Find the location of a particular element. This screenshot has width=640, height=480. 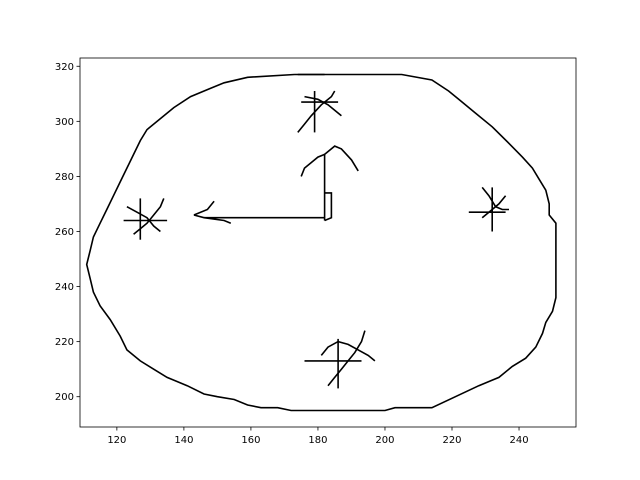

y-axis: 200 220 240 260 280 300 320 is located at coordinates (67, 232).